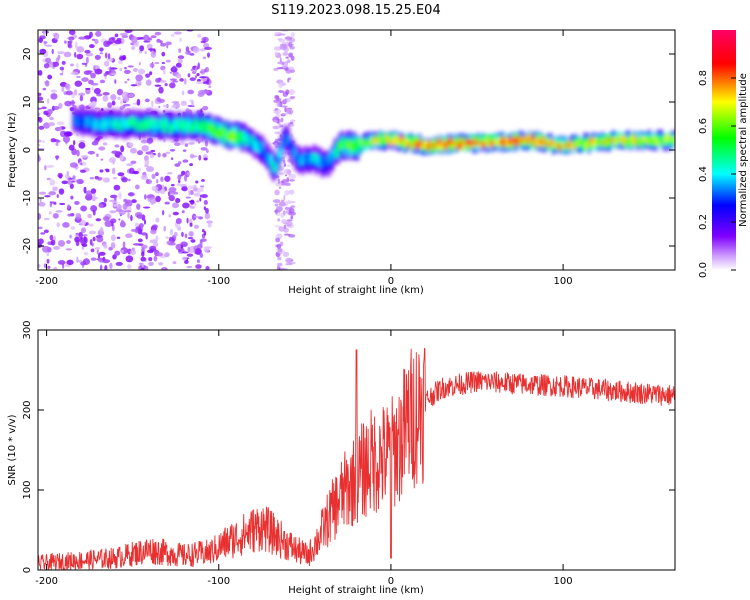  Describe the element at coordinates (12, 150) in the screenshot. I see `spectrogram-y-label: Frequency (Hz)` at that location.